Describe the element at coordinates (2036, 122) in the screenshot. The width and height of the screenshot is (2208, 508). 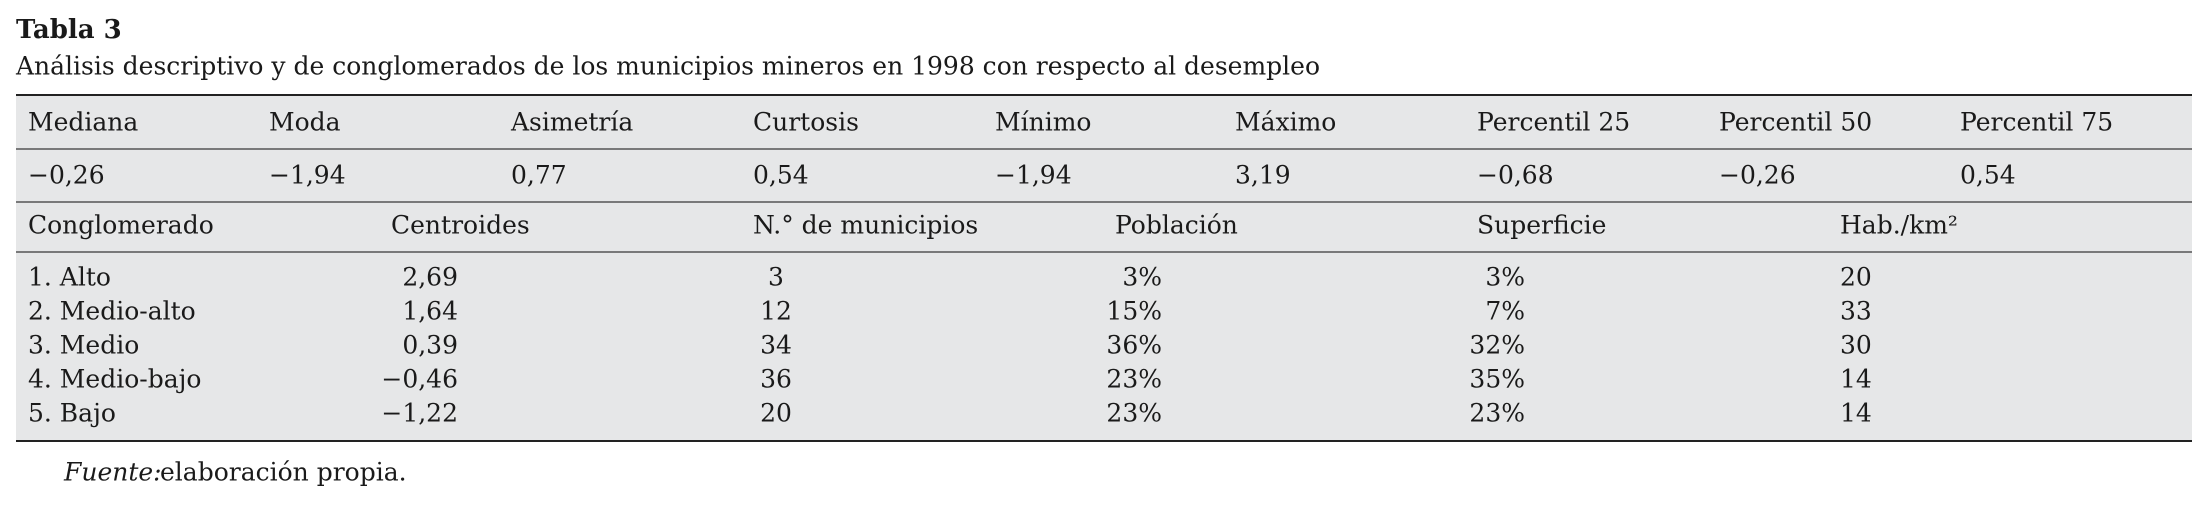
I see `header-cell: Percentil 75` at that location.